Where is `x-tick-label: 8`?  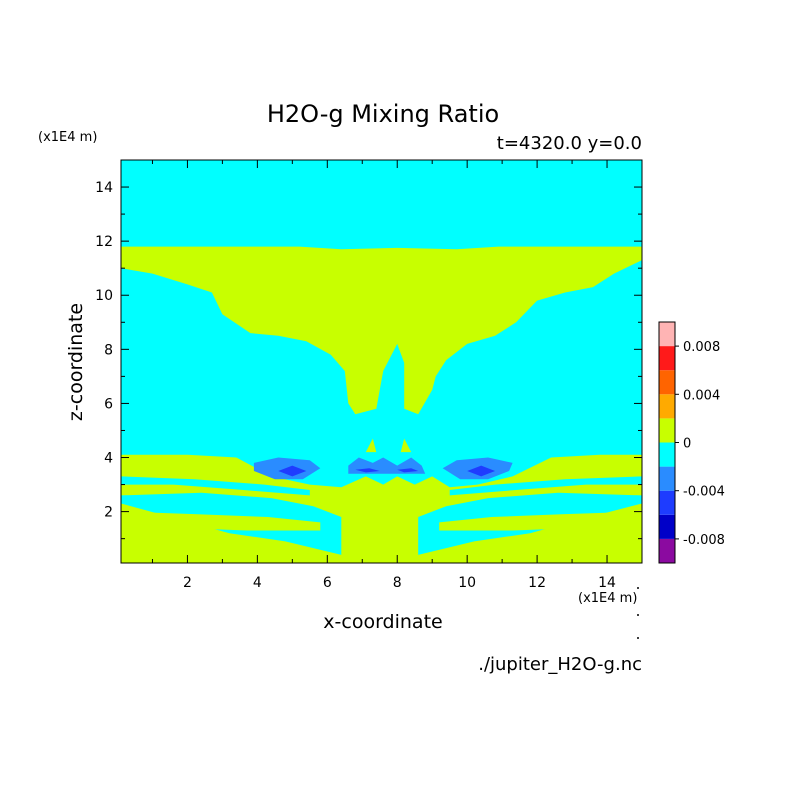 x-tick-label: 8 is located at coordinates (397, 583).